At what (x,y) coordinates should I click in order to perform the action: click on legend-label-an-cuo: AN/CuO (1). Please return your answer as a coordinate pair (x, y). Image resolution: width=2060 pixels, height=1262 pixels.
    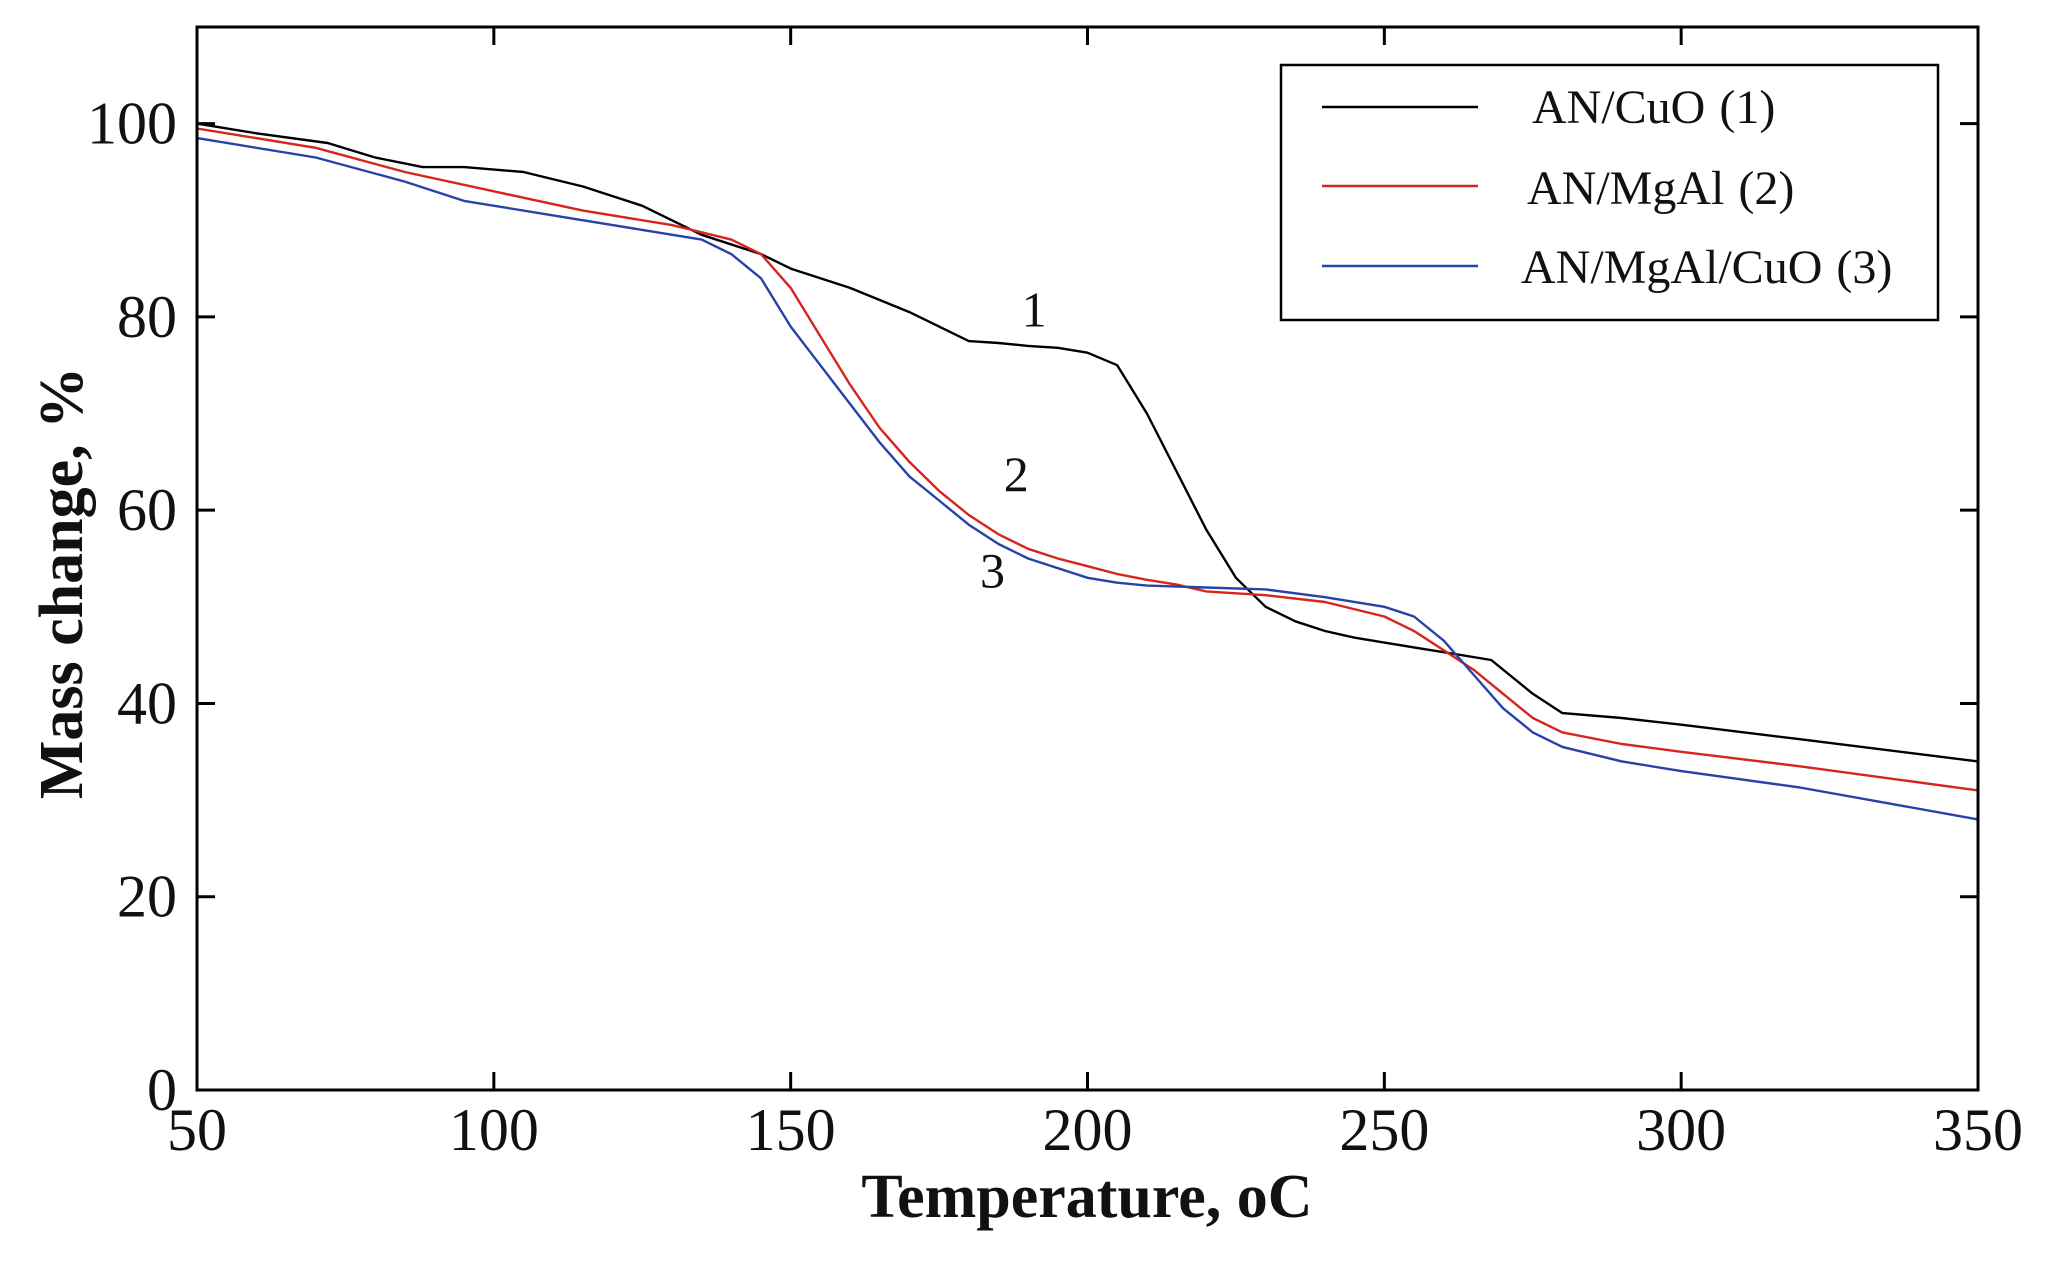
    Looking at the image, I should click on (1653, 107).